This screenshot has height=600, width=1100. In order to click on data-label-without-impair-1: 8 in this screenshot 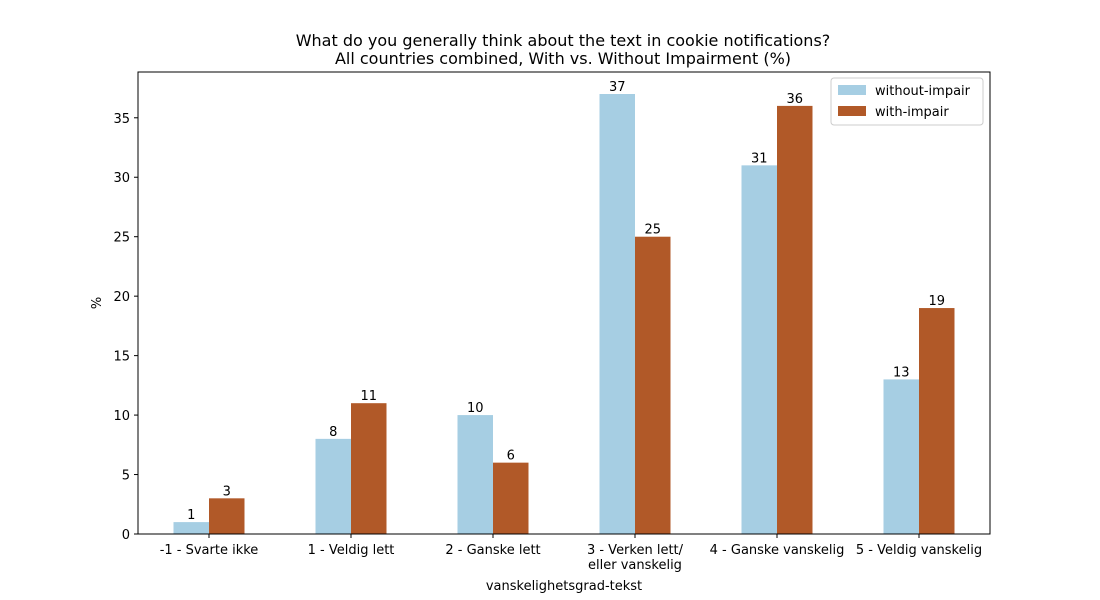, I will do `click(333, 432)`.